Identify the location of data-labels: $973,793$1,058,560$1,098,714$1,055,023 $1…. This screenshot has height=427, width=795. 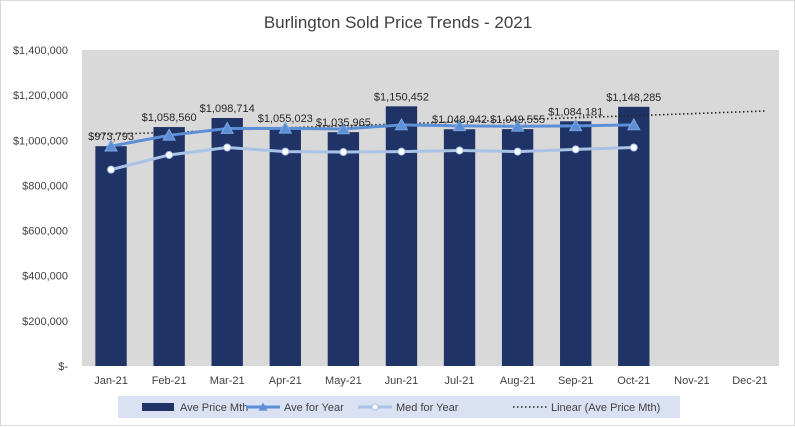
(374, 117).